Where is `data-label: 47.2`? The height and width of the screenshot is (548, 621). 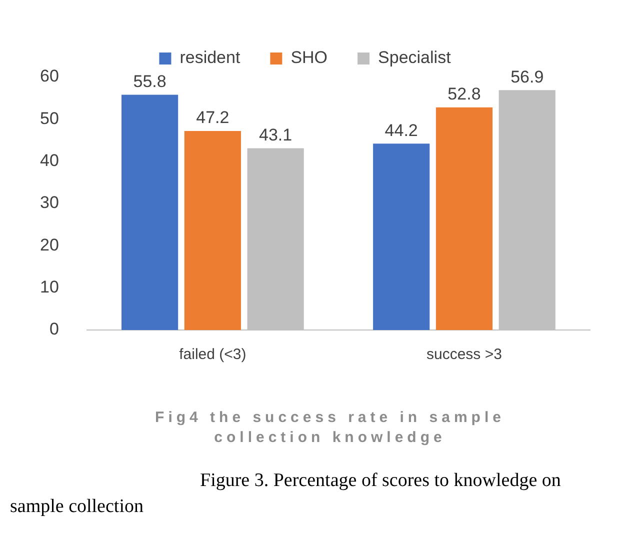
data-label: 47.2 is located at coordinates (213, 118).